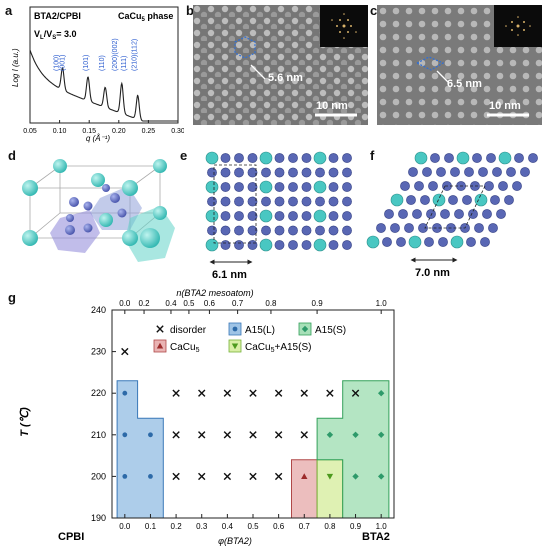 The image size is (546, 554). Describe the element at coordinates (151, 526) in the screenshot. I see `x-tick-label: 0.1` at that location.